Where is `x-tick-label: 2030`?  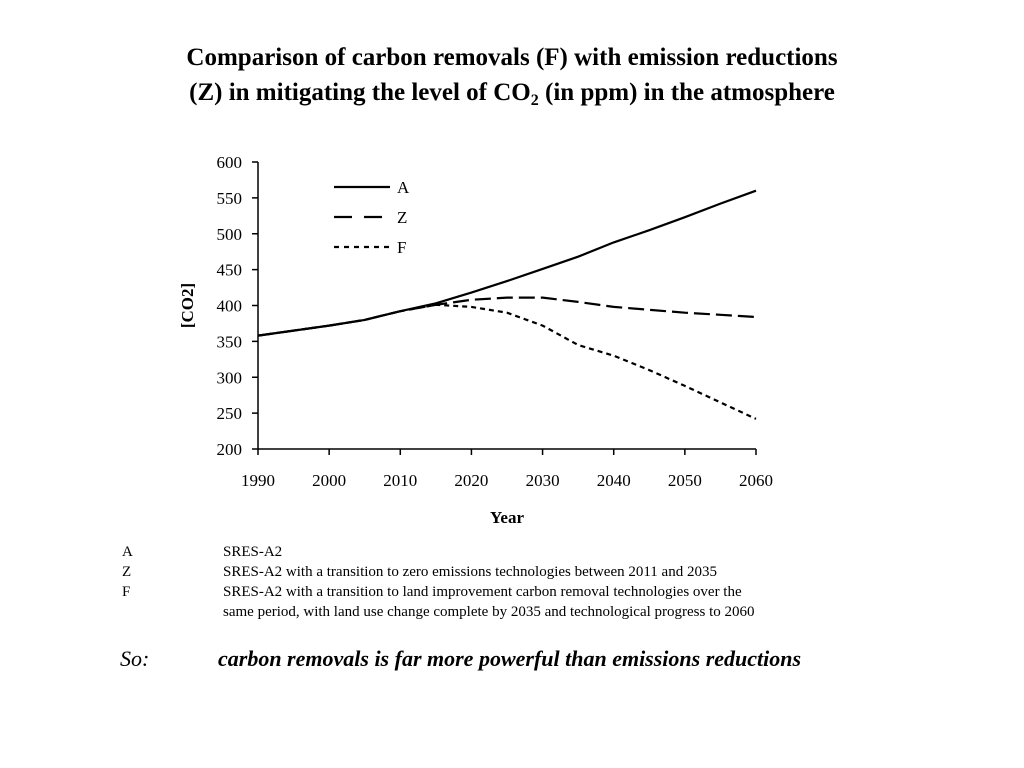 x-tick-label: 2030 is located at coordinates (543, 480).